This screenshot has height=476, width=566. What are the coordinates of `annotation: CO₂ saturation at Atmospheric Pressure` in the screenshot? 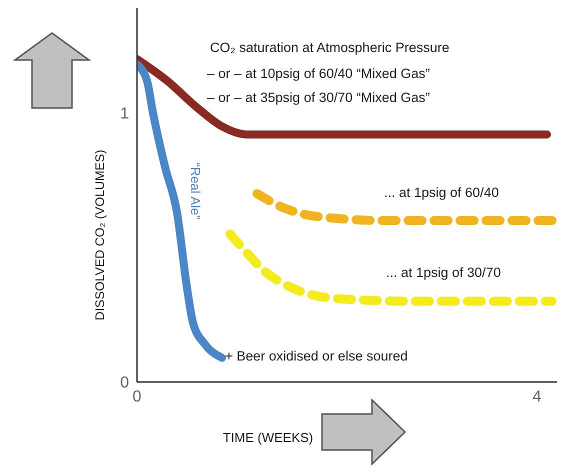 It's located at (330, 47).